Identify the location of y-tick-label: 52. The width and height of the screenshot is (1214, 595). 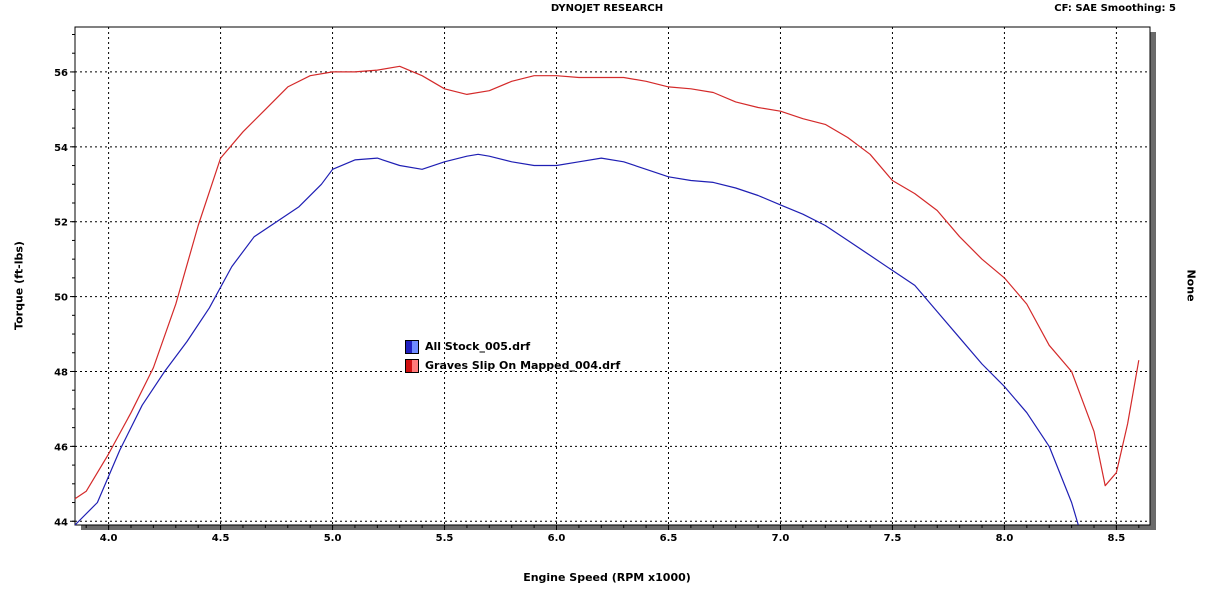
(61, 223).